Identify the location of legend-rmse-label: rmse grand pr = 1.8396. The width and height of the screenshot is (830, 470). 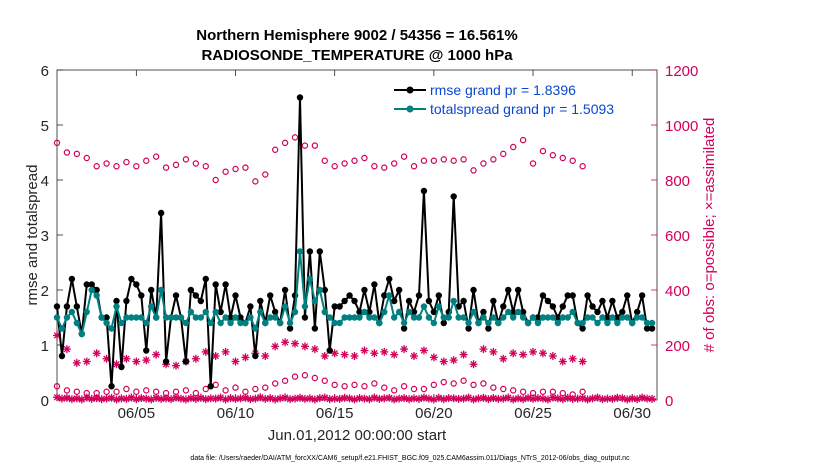
(503, 90).